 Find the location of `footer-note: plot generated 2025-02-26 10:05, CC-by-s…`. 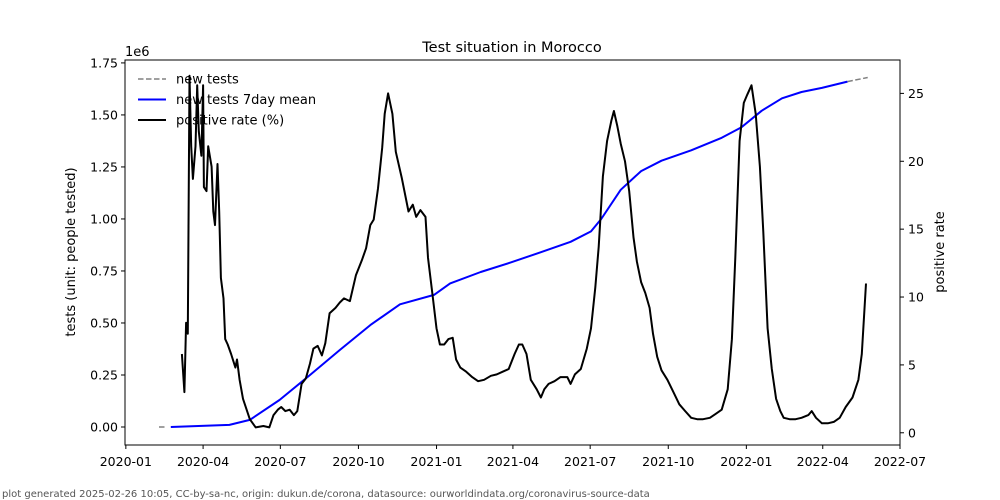

footer-note: plot generated 2025-02-26 10:05, CC-by-s… is located at coordinates (326, 494).